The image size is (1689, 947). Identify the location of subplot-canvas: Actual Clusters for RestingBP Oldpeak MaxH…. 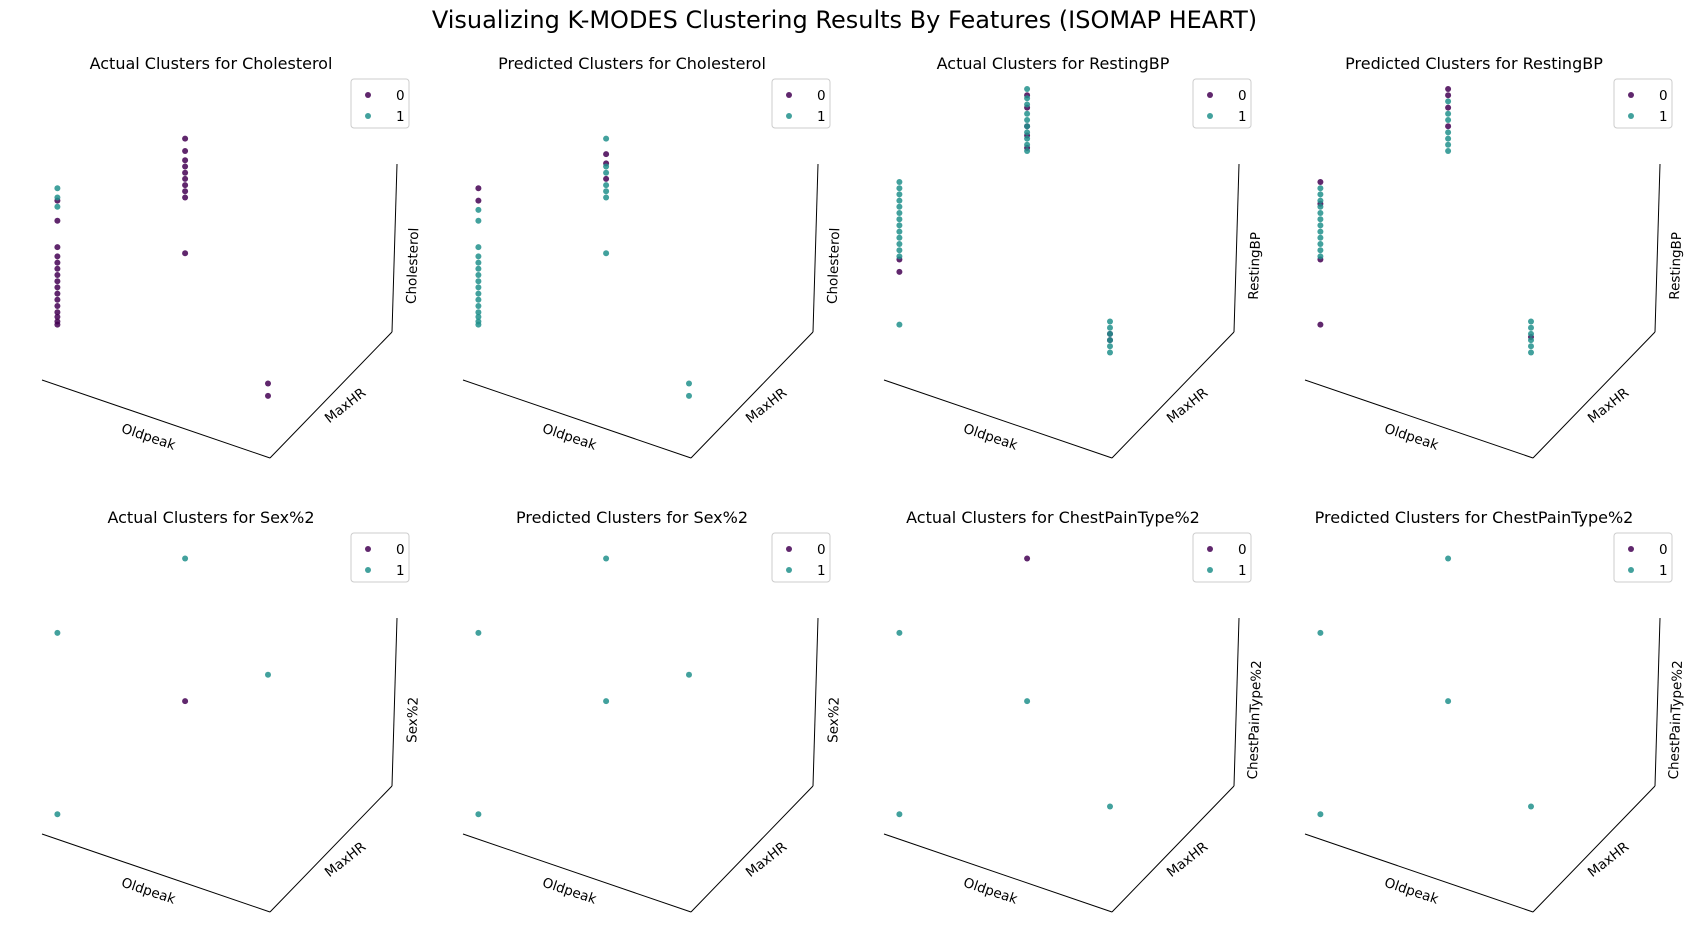
(1073, 256).